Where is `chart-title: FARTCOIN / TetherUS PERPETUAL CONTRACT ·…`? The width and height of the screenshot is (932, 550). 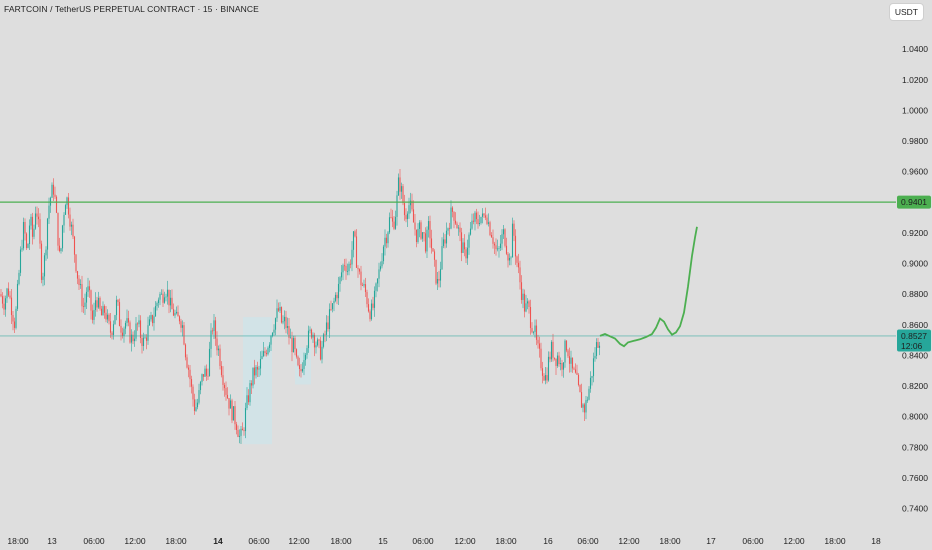
chart-title: FARTCOIN / TetherUS PERPETUAL CONTRACT ·… is located at coordinates (131, 9).